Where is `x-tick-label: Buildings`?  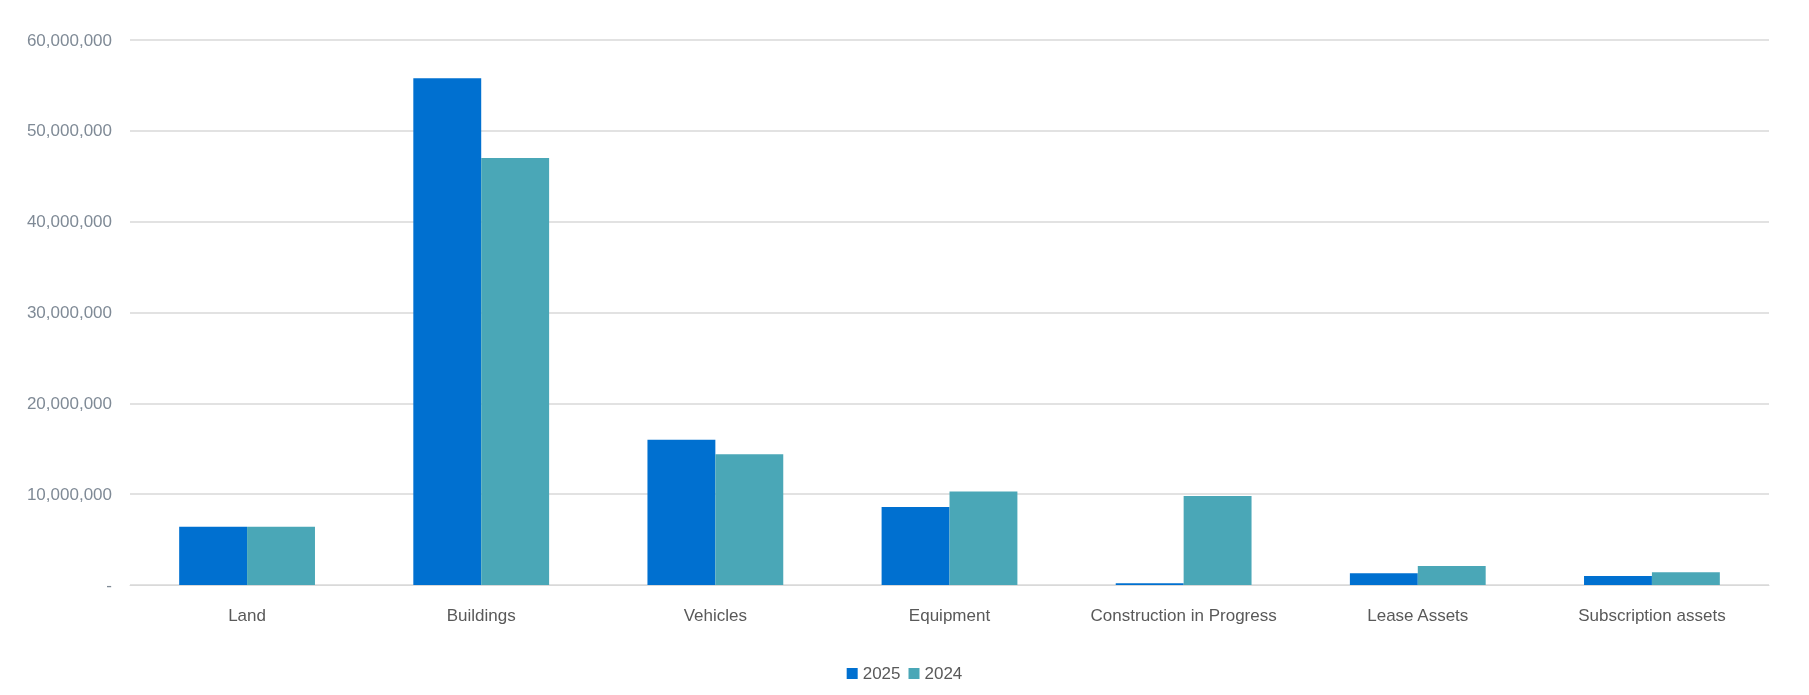 x-tick-label: Buildings is located at coordinates (481, 615).